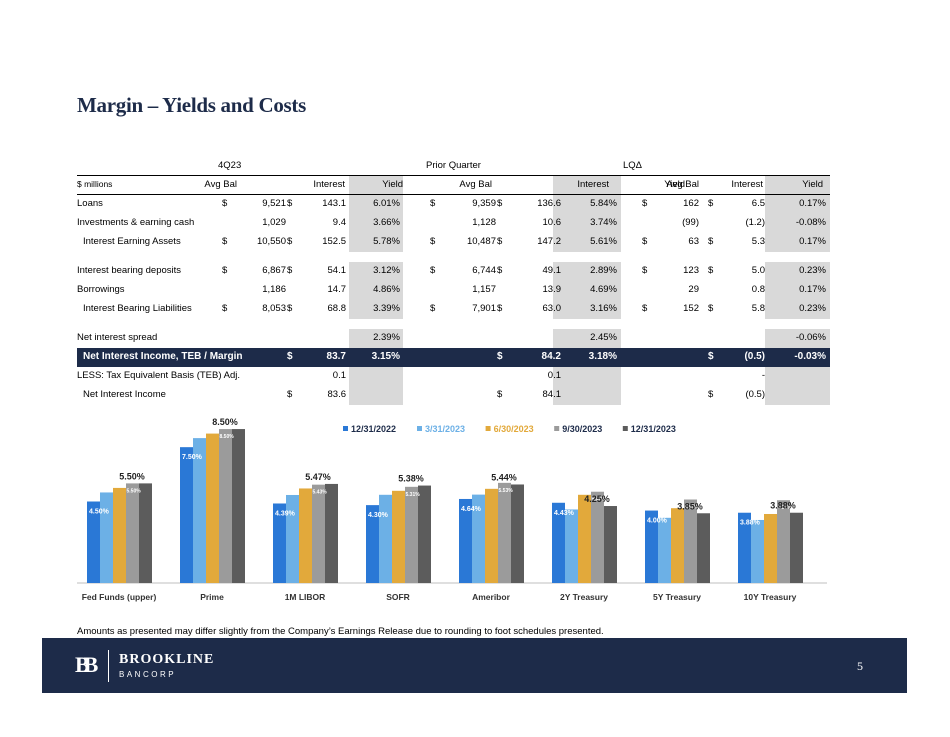 The image size is (950, 737). I want to click on data-label: 4.00%, so click(657, 521).